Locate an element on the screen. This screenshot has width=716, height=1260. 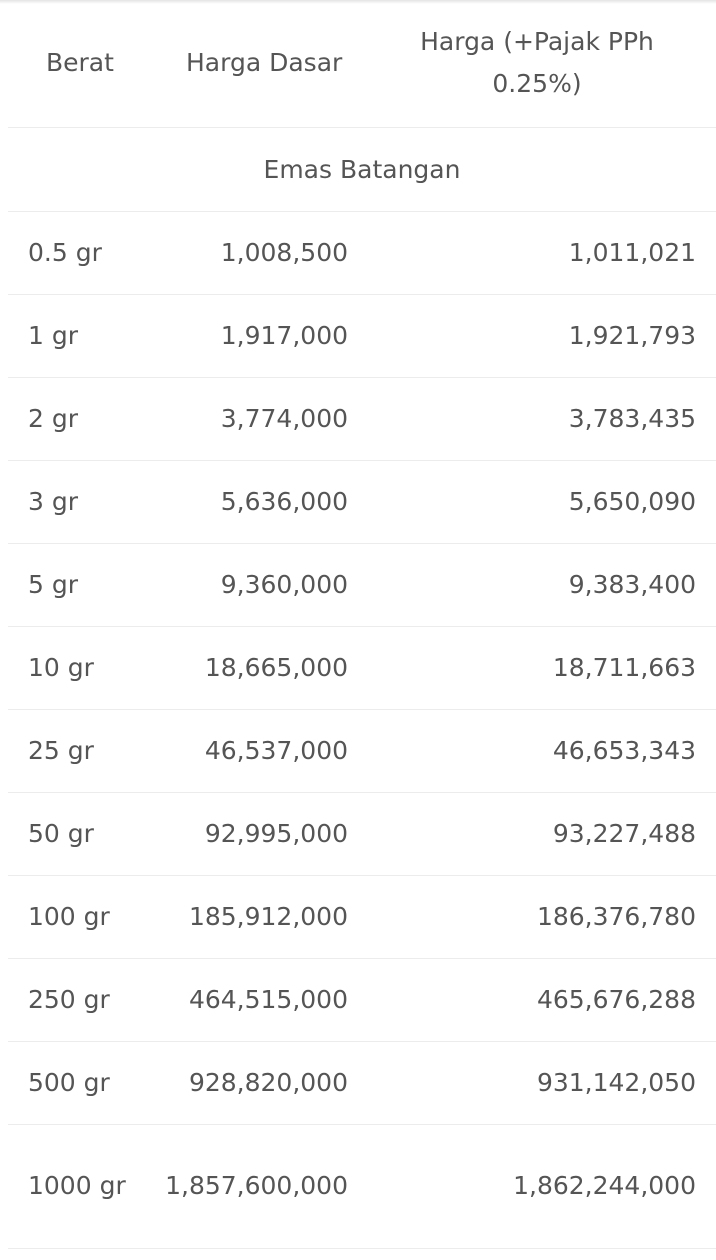
table-row: 100 gr 185,912,000 186,376,780 is located at coordinates (362, 917).